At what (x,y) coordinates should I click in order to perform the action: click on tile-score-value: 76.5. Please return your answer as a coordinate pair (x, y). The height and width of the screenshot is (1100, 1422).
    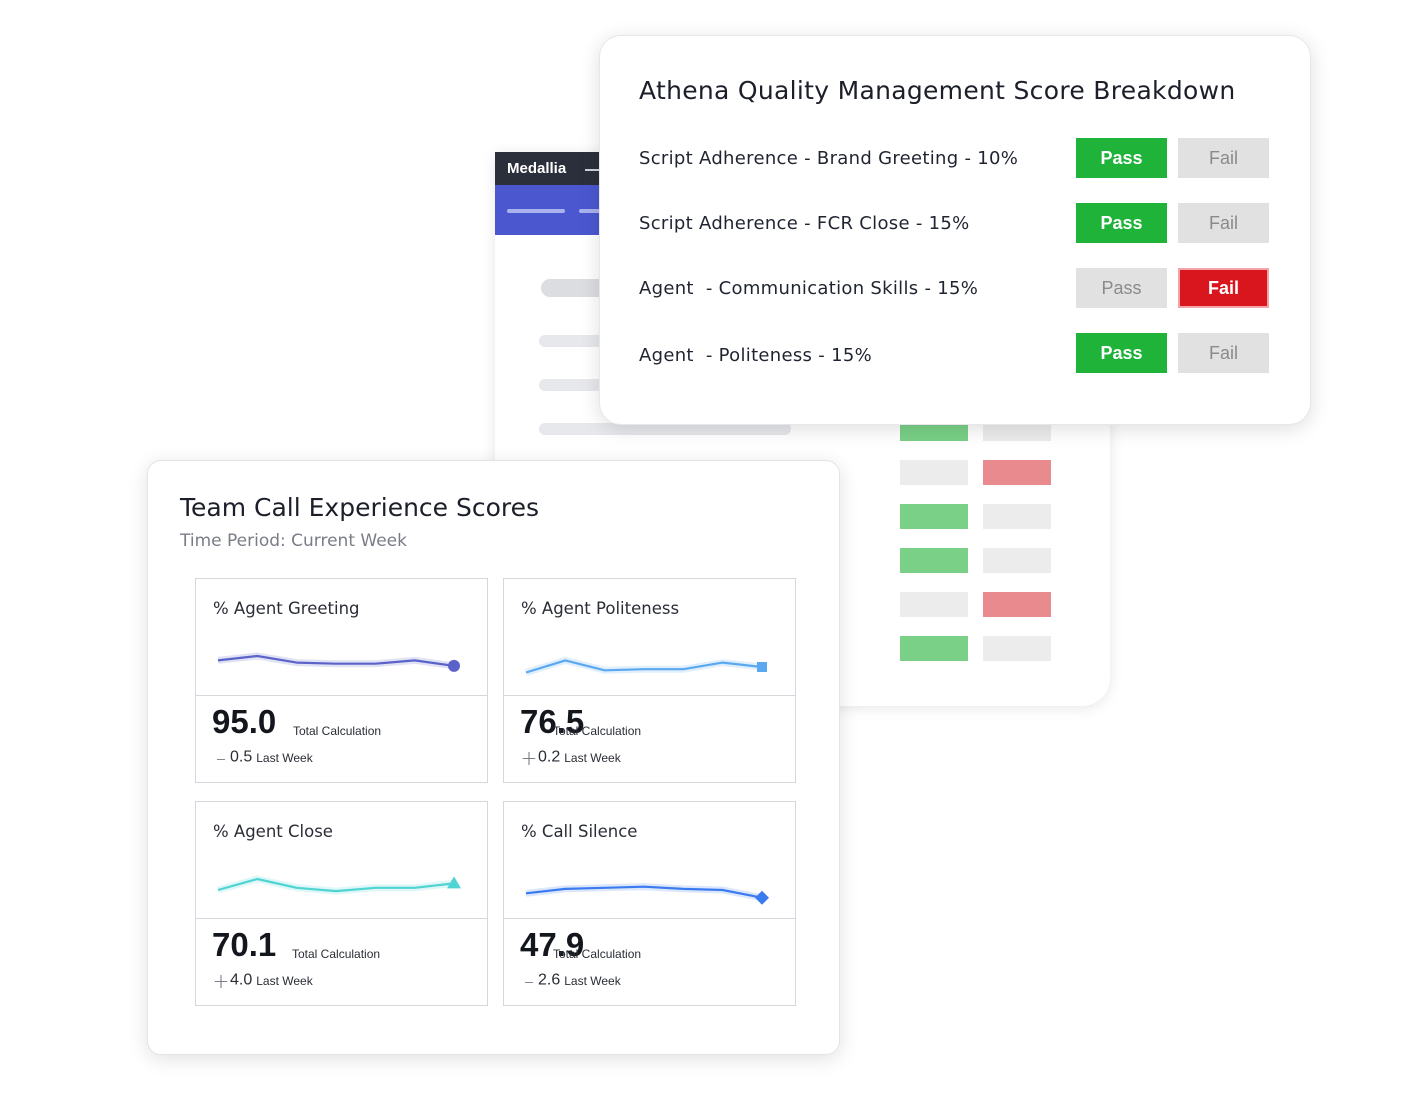
    Looking at the image, I should click on (552, 721).